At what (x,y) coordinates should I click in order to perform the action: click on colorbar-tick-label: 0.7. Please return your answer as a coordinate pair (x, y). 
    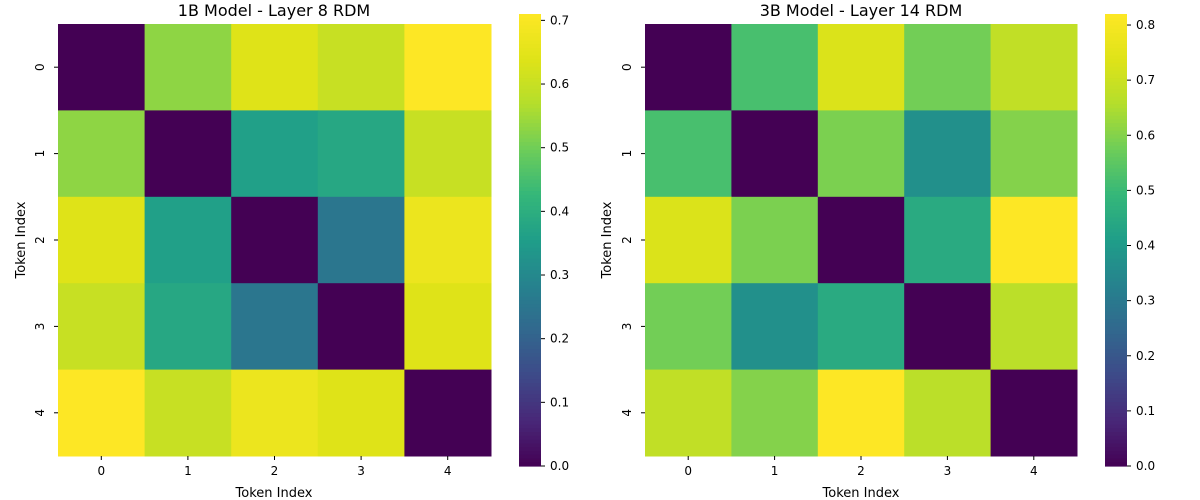
    Looking at the image, I should click on (1145, 80).